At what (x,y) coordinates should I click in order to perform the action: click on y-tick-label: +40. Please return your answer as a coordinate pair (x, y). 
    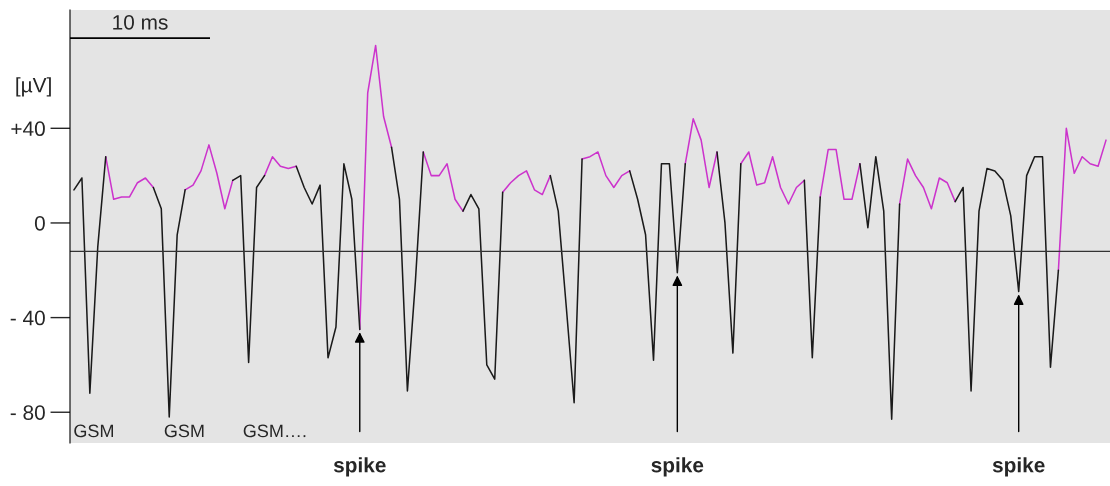
    Looking at the image, I should click on (28, 129).